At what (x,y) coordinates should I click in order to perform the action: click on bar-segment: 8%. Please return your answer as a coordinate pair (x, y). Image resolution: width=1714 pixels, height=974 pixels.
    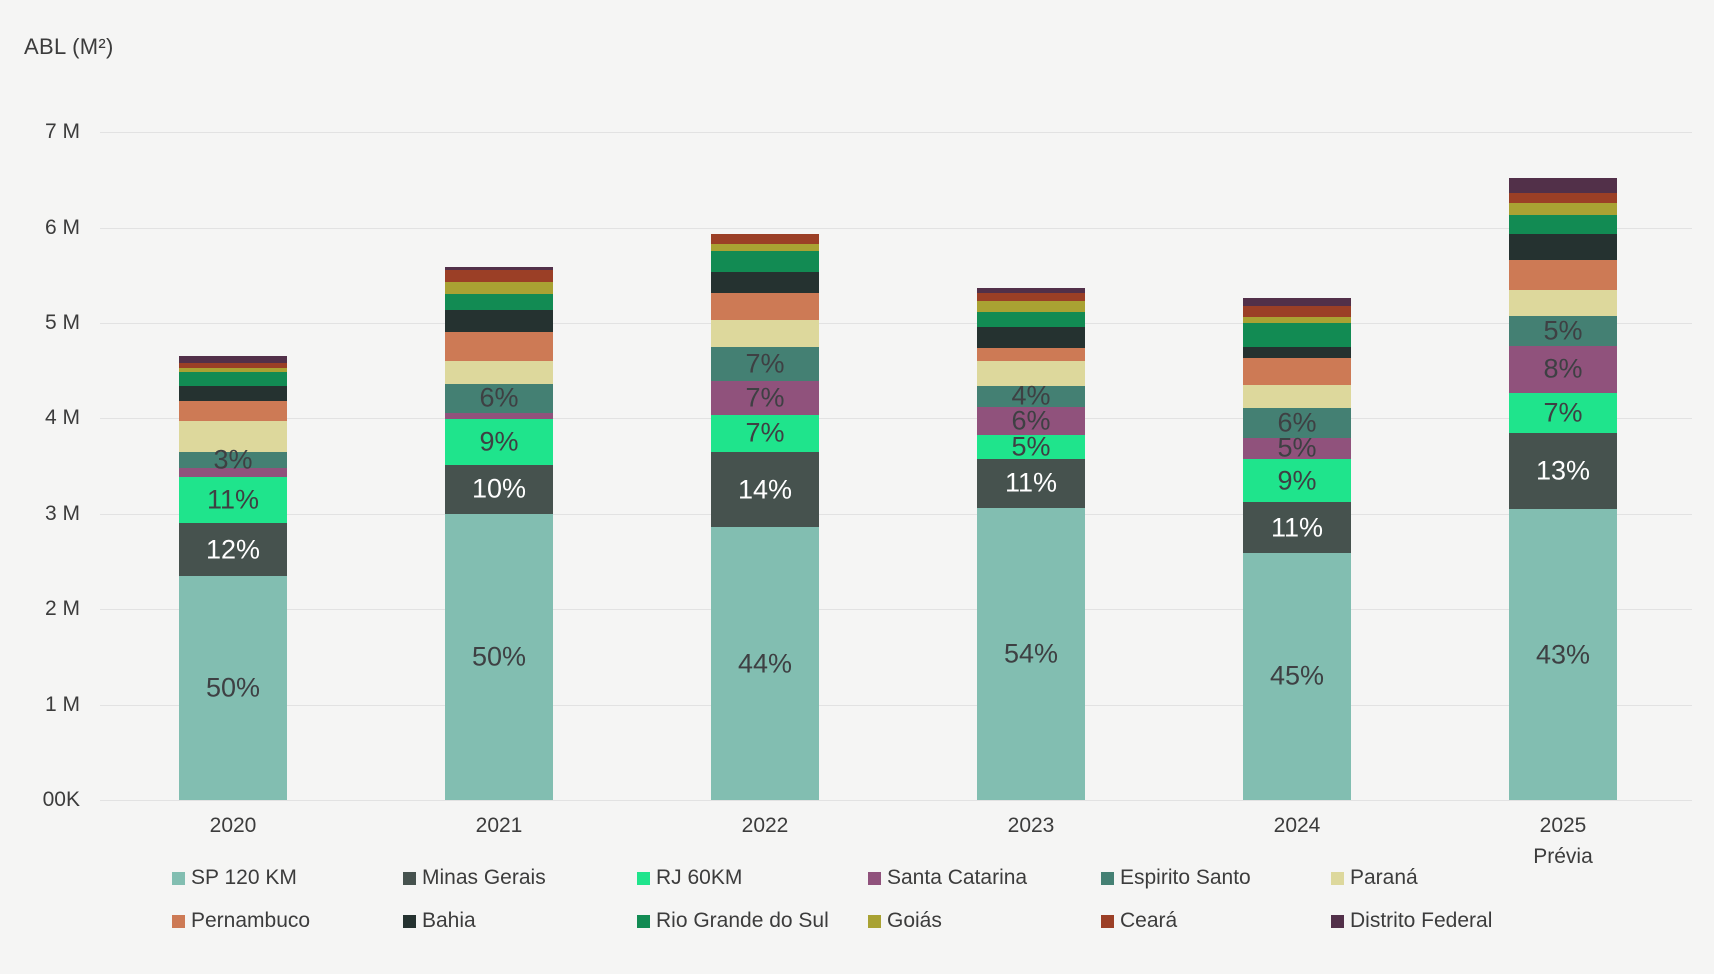
    Looking at the image, I should click on (1563, 369).